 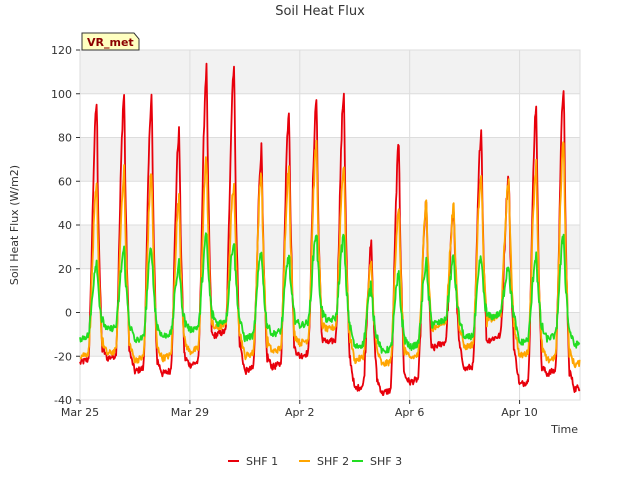 I want to click on site-badge: VR_met, so click(x=110, y=41).